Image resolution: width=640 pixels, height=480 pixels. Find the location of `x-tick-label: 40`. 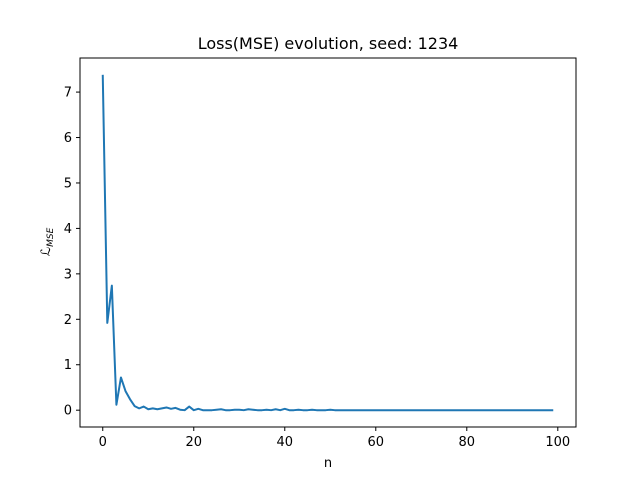

x-tick-label: 40 is located at coordinates (284, 442).